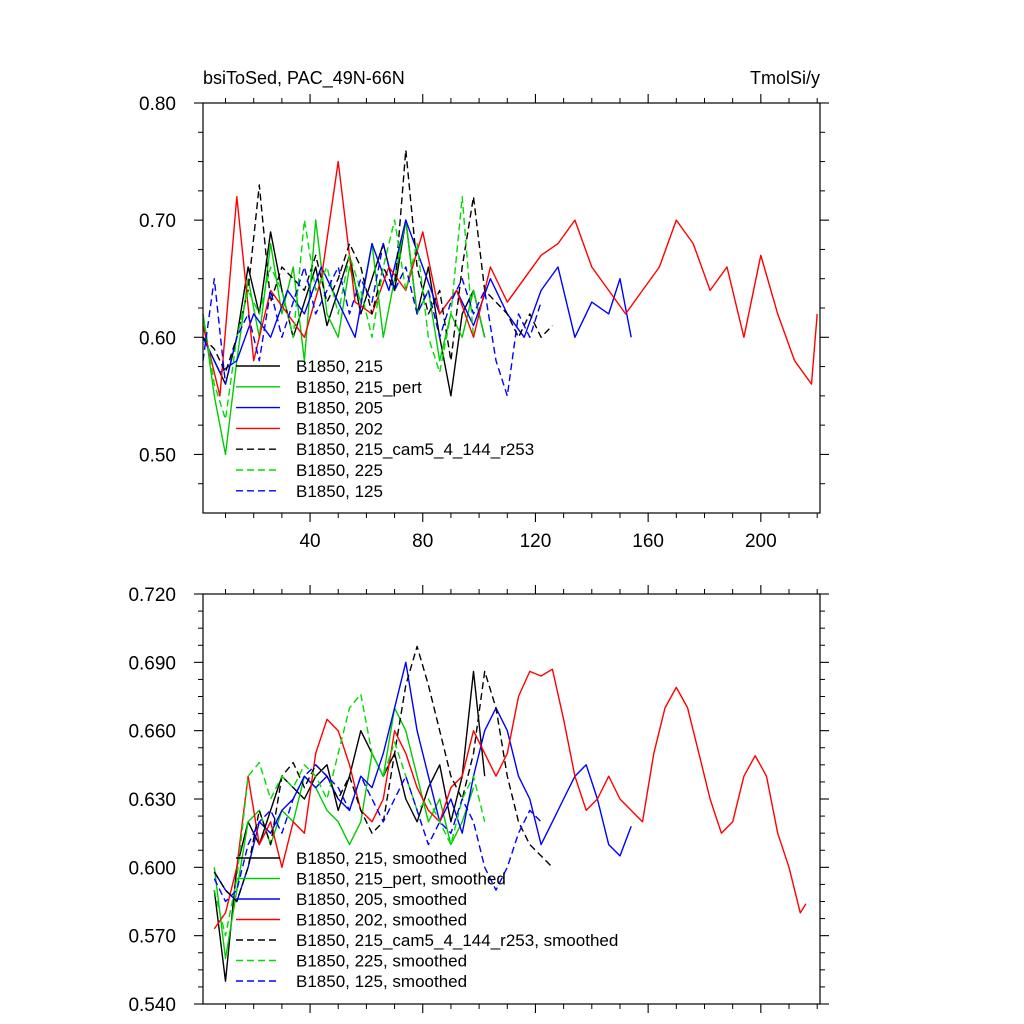 The image size is (1024, 1024). I want to click on legend-label: B1850, 215_pert, so click(359, 387).